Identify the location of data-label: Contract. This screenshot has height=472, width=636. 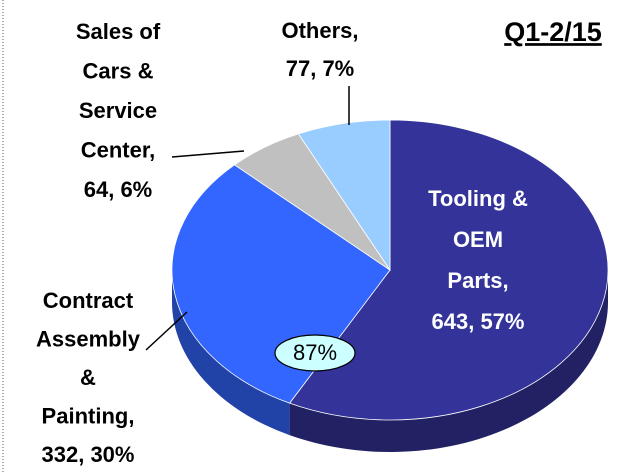
(88, 300).